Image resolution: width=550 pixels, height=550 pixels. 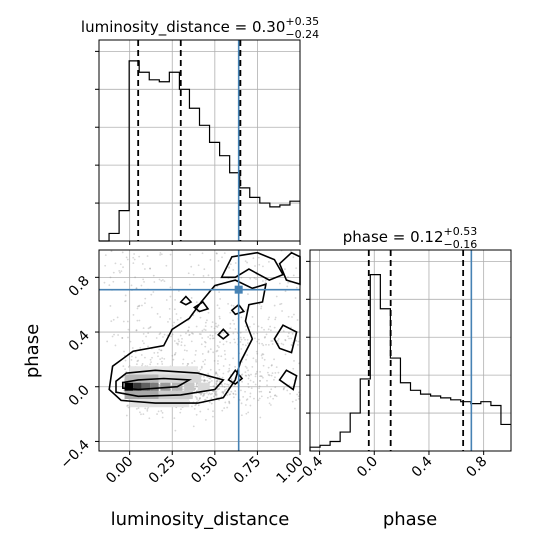 I want to click on x-tick-label: 0.0, so click(x=367, y=467).